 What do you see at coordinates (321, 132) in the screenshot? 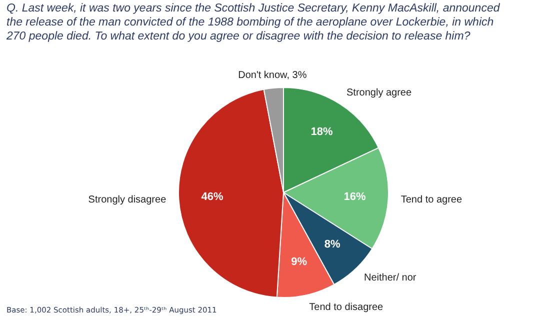
I see `data-label: 18%` at bounding box center [321, 132].